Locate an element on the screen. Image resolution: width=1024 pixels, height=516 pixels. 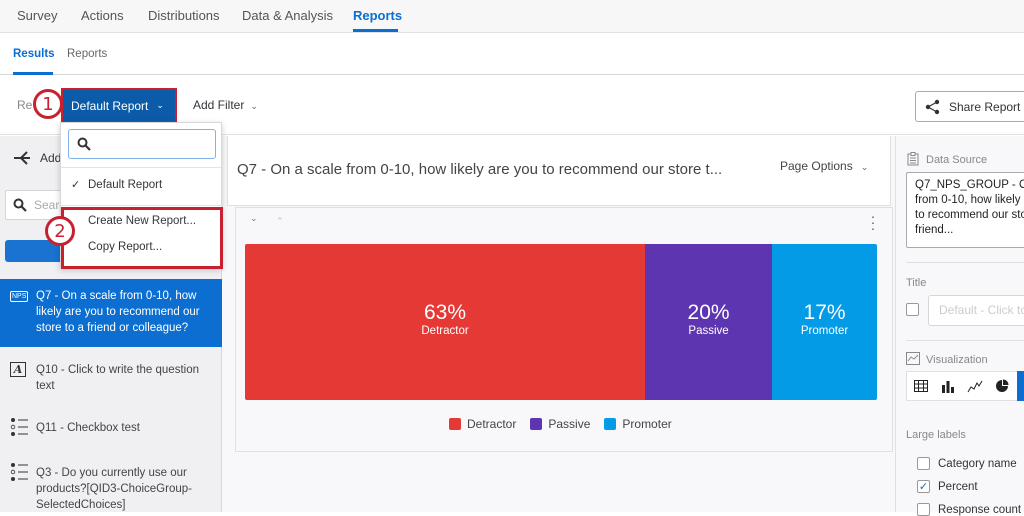
segment-value: 20% is located at coordinates (708, 312).